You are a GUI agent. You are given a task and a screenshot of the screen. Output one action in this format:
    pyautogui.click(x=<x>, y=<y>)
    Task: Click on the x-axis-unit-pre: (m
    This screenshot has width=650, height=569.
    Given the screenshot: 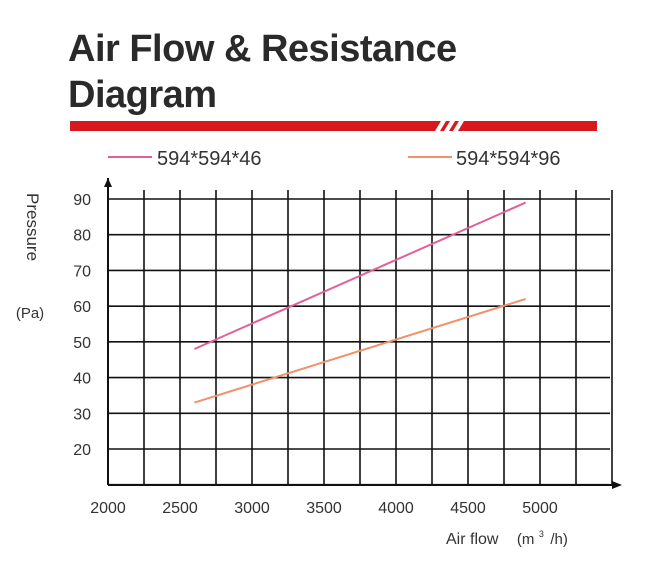 What is the action you would take?
    pyautogui.click(x=526, y=539)
    